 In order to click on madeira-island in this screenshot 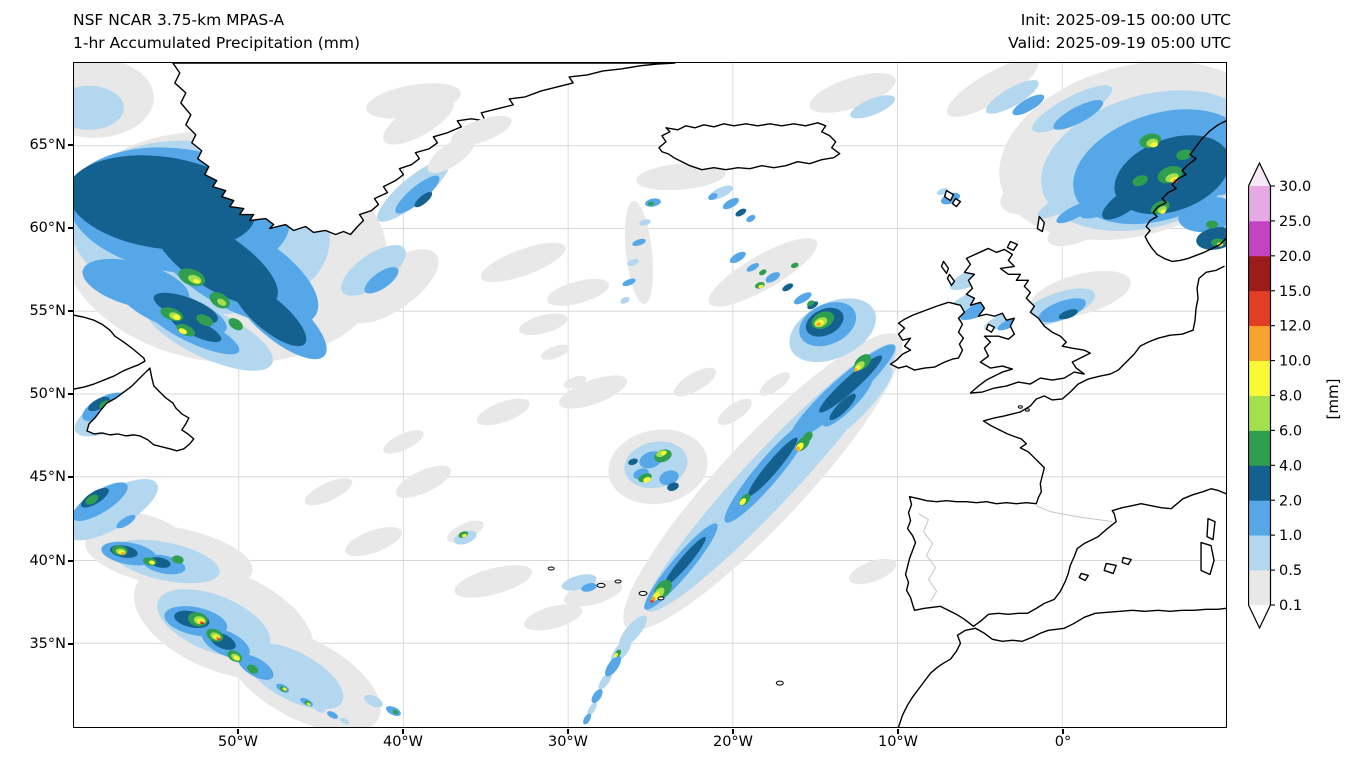, I will do `click(779, 683)`.